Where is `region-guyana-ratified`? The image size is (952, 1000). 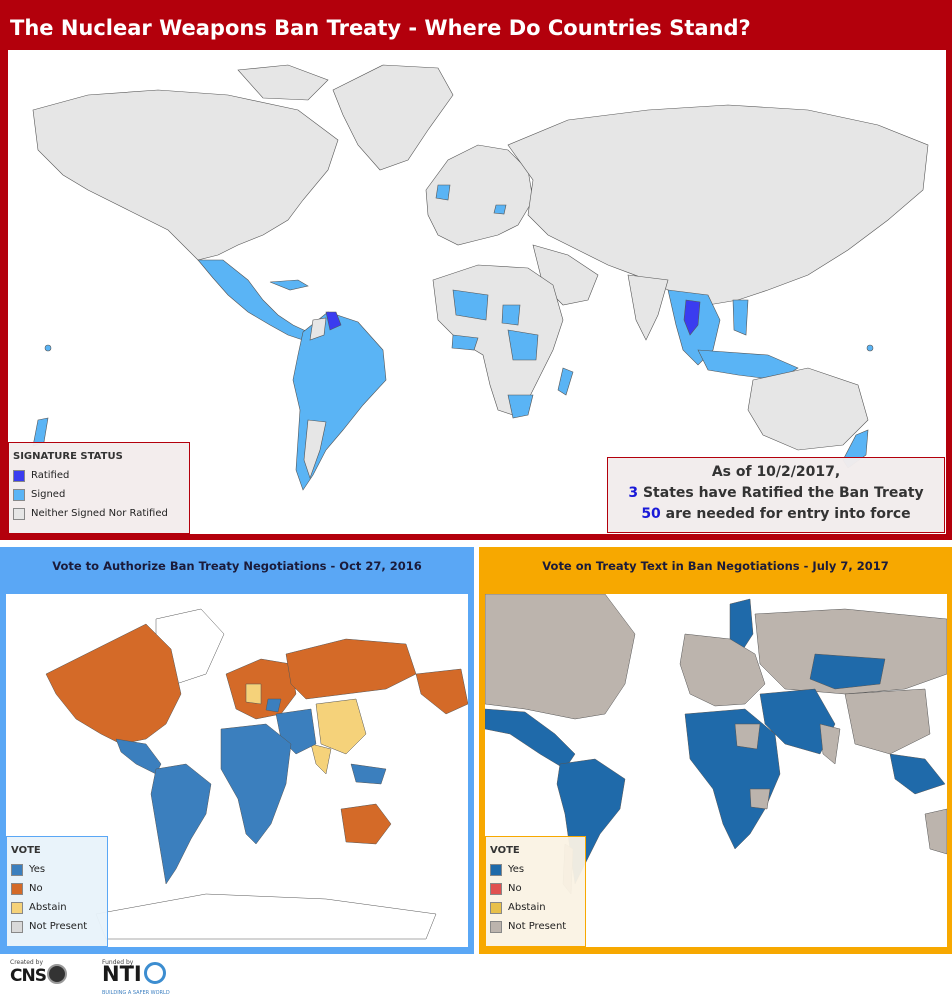 region-guyana-ratified is located at coordinates (333, 321).